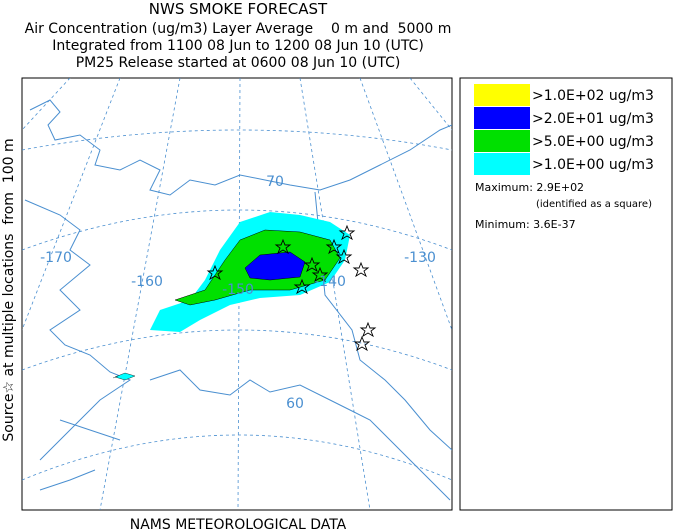 This screenshot has height=532, width=678. I want to click on graticule-label: -170, so click(56, 258).